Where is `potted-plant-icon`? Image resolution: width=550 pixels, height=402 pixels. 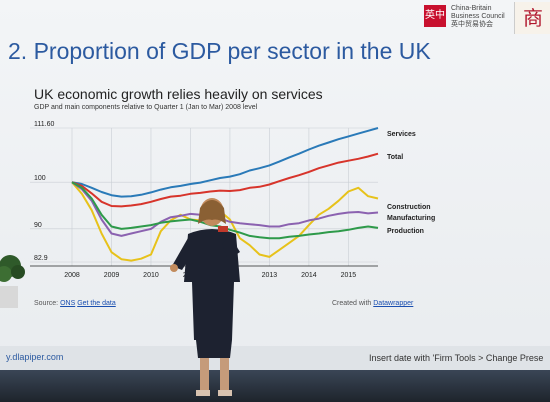 potted-plant-icon is located at coordinates (12, 281).